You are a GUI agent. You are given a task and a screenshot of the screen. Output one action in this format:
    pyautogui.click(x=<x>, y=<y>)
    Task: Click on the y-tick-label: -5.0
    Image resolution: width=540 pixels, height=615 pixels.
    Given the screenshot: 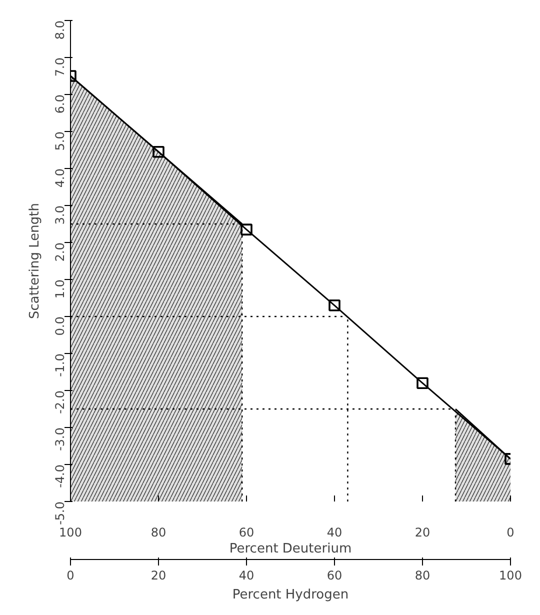 What is the action you would take?
    pyautogui.click(x=60, y=513)
    